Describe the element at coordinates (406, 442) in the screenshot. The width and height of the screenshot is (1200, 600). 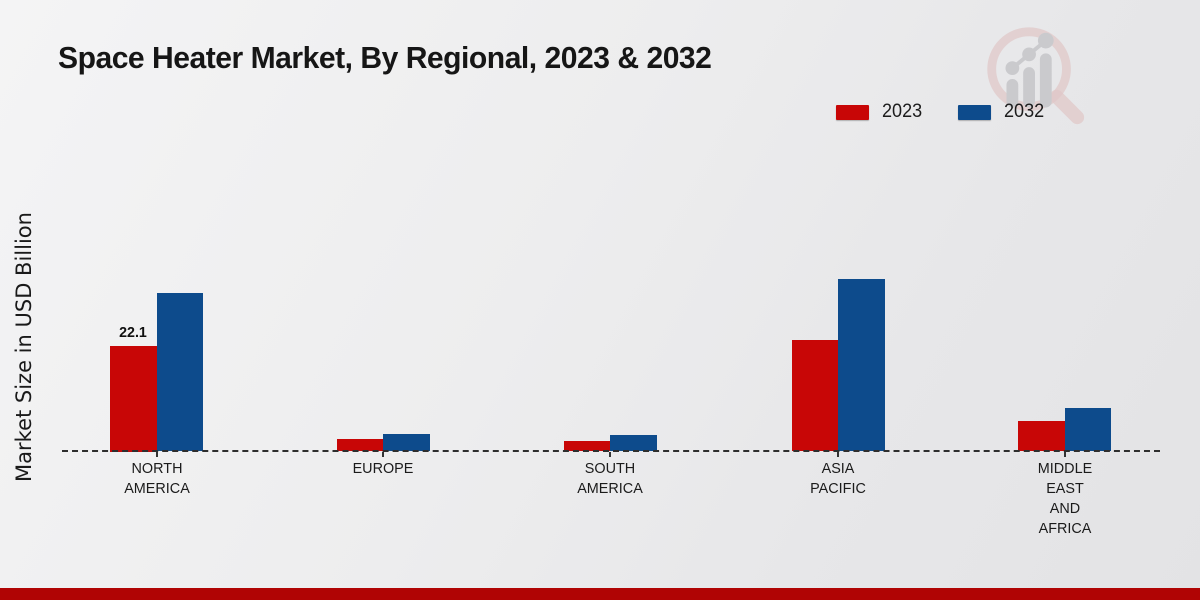
I see `bar-2032-europe` at that location.